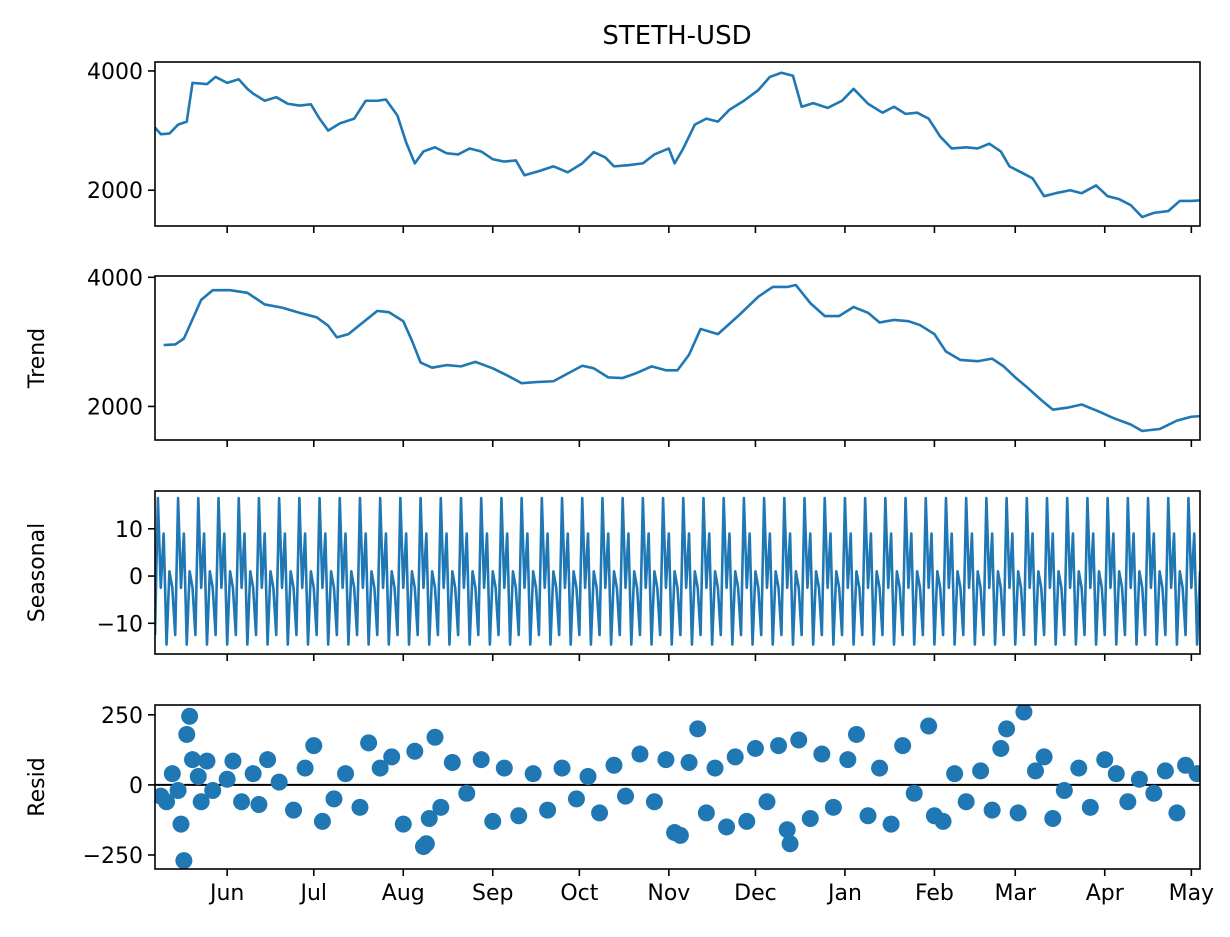  I want to click on x-tick-label: Nov, so click(668, 893).